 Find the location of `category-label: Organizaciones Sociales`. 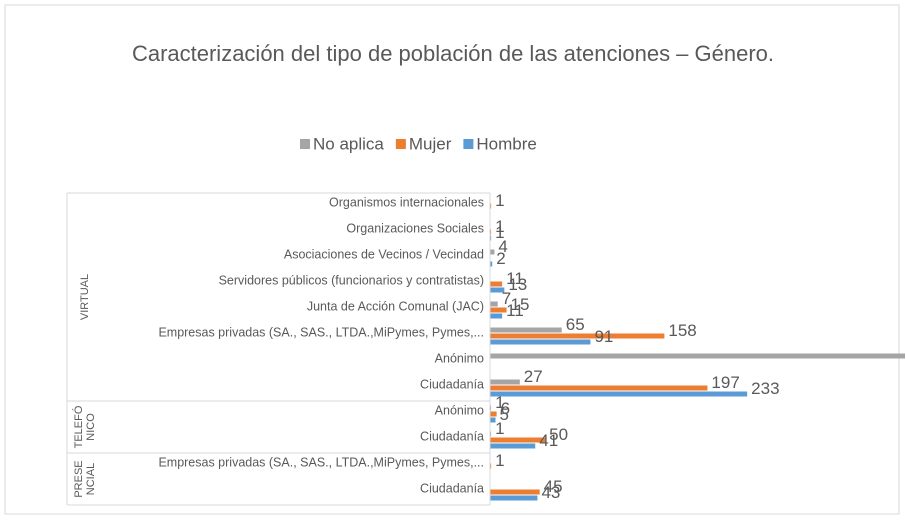

category-label: Organizaciones Sociales is located at coordinates (415, 228).